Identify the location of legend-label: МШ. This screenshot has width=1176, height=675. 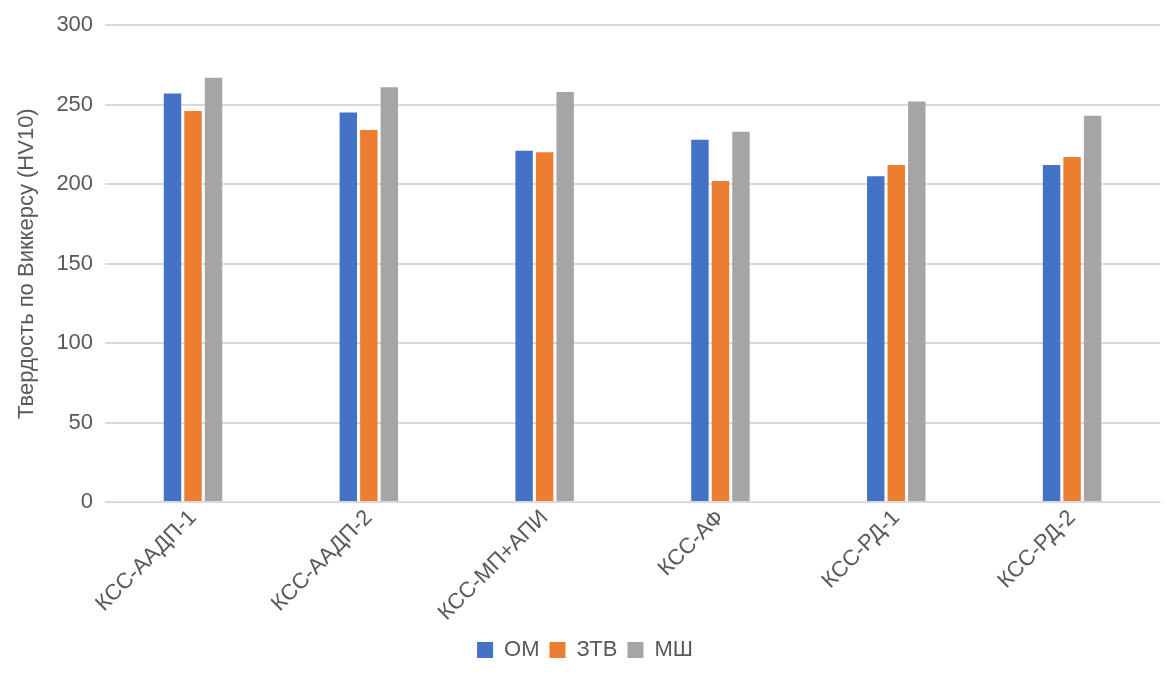
(673, 649).